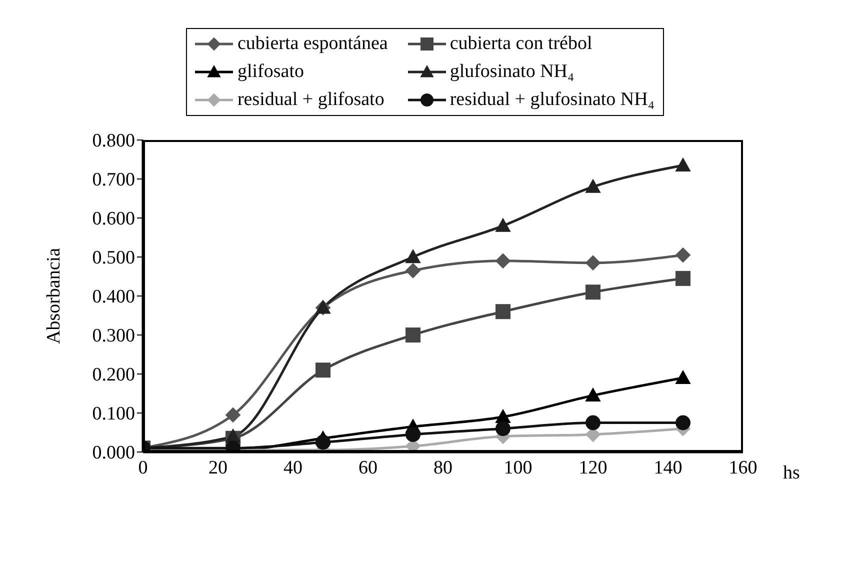  What do you see at coordinates (113, 336) in the screenshot?
I see `y-tick-label: 0.300` at bounding box center [113, 336].